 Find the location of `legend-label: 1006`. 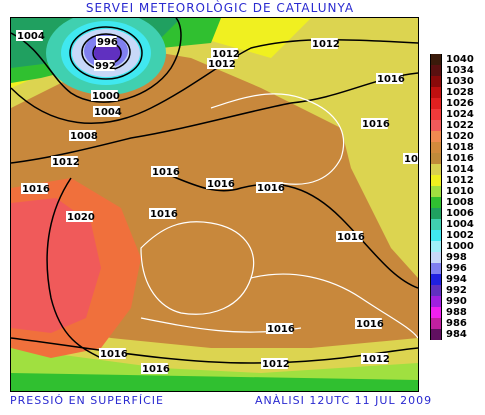

legend-label: 1006 is located at coordinates (460, 213).